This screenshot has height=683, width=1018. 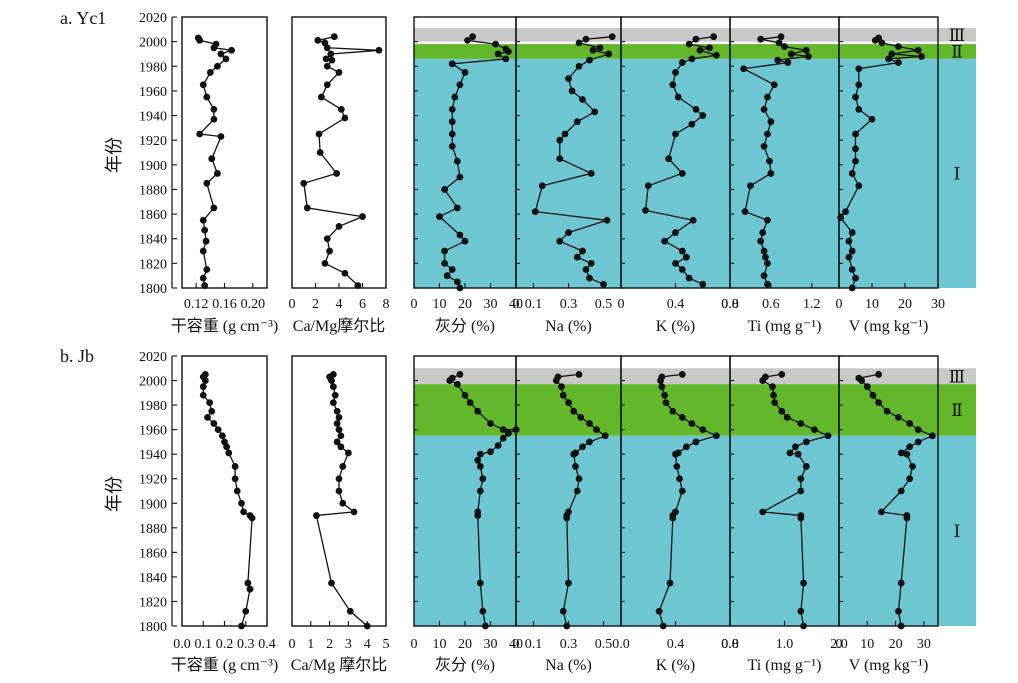 I want to click on subplot-1: 0.0 0.1 0.2 0.3 0.4 干容重 (g cm⁻³), so click(x=224, y=514).